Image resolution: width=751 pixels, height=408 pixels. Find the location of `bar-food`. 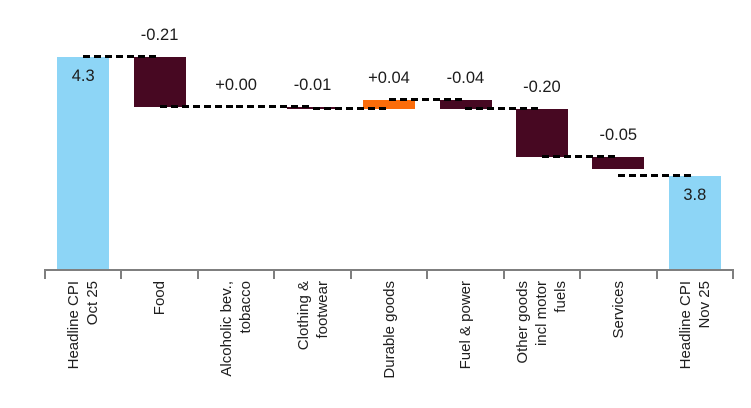

bar-food is located at coordinates (159, 81).